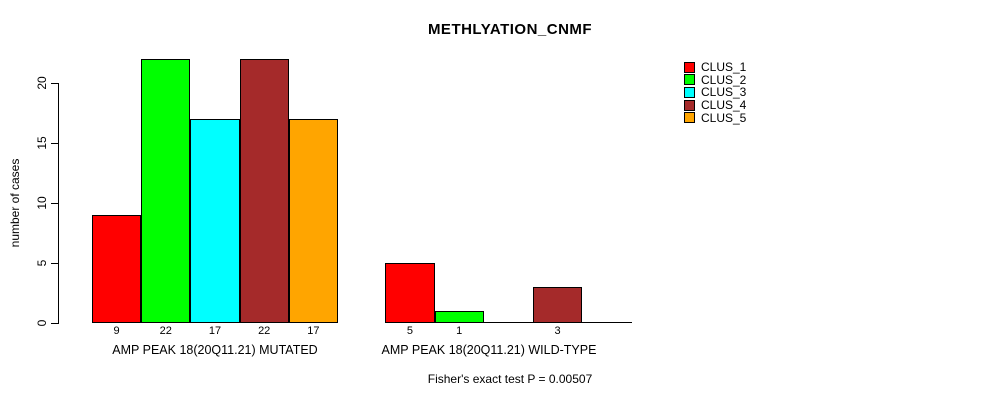  What do you see at coordinates (165, 331) in the screenshot?
I see `bar-value-clus_2-mutated: 22` at bounding box center [165, 331].